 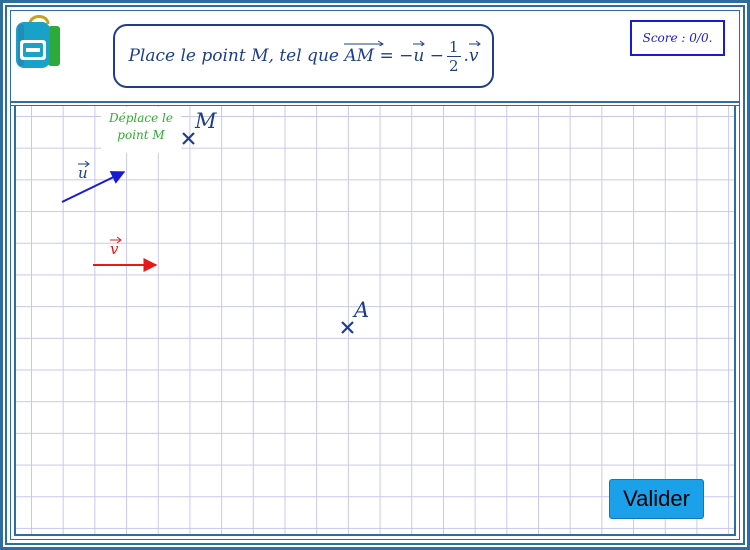 What do you see at coordinates (260, 55) in the screenshot?
I see `instruction-point-name: M` at bounding box center [260, 55].